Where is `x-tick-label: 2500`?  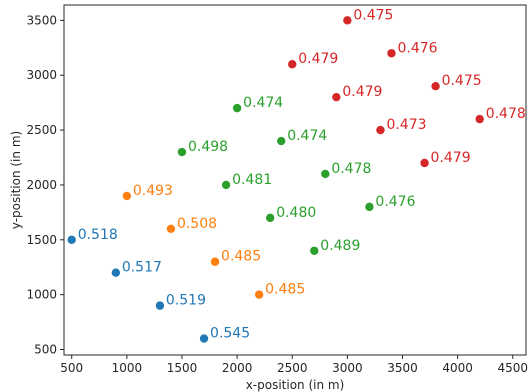
x-tick-label: 2500 is located at coordinates (292, 368).